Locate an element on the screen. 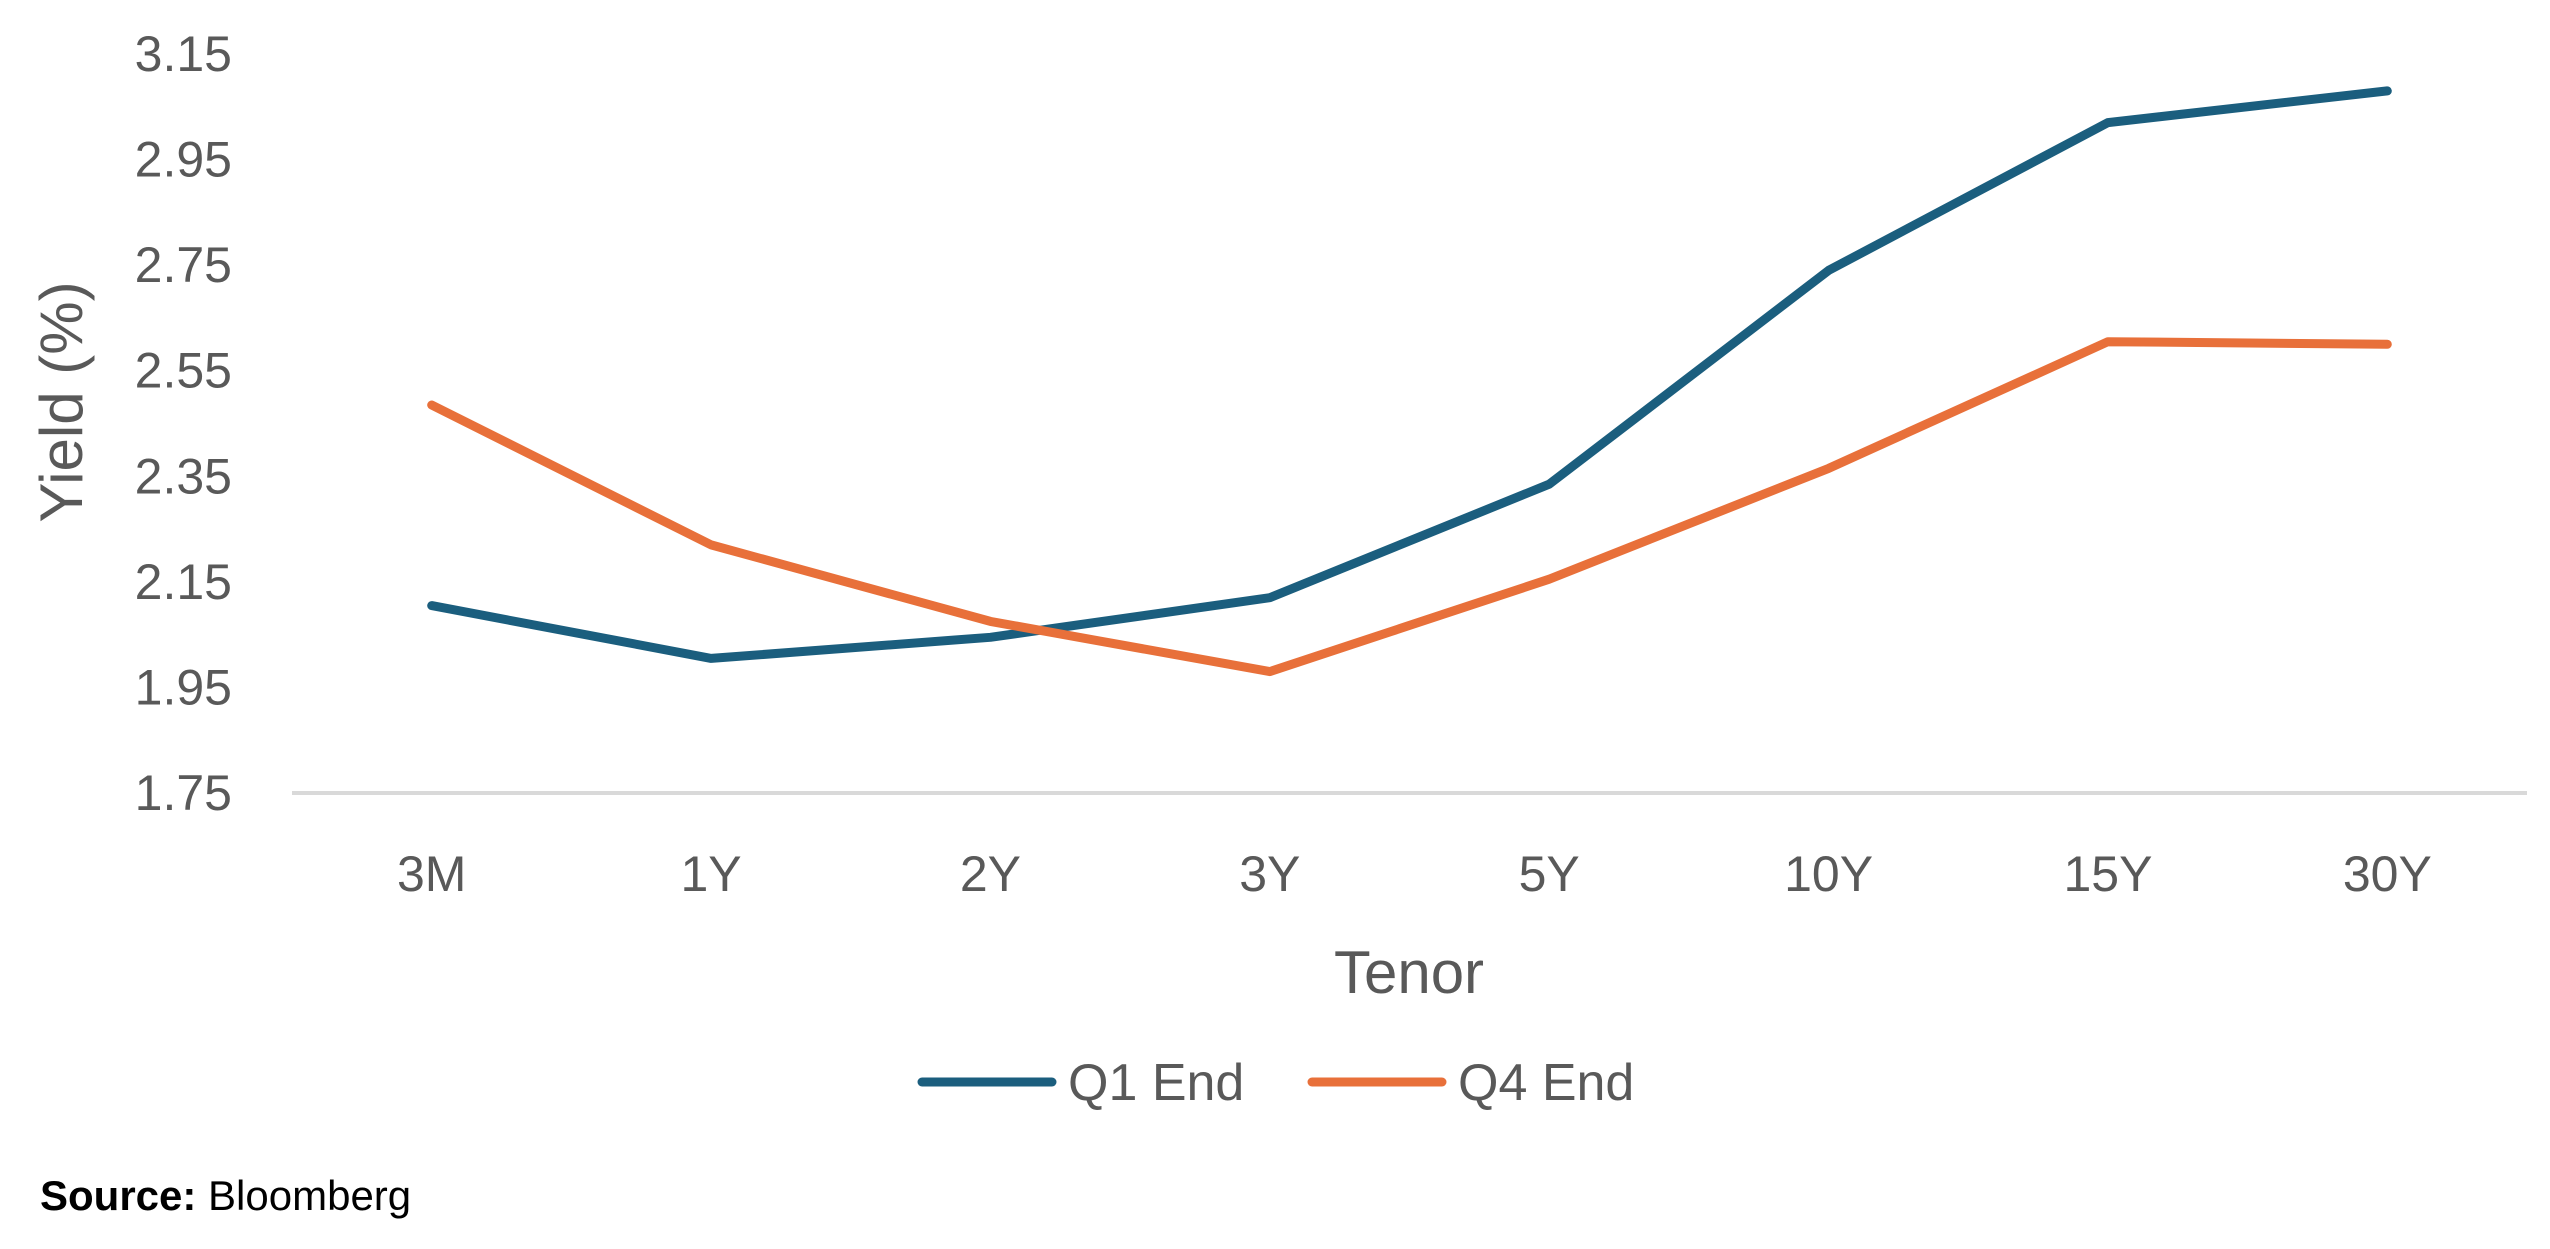  y-axis-ticks: 1.75 1.95 2.15 2.35 2.55 2.75 2.95 3.15 is located at coordinates (183, 423).